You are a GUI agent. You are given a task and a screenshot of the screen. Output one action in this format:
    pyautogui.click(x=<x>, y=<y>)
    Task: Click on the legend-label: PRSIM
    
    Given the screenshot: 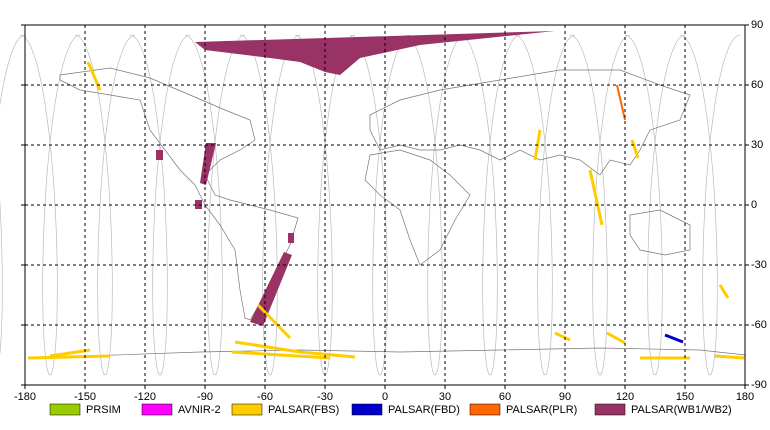 What is the action you would take?
    pyautogui.click(x=103, y=410)
    